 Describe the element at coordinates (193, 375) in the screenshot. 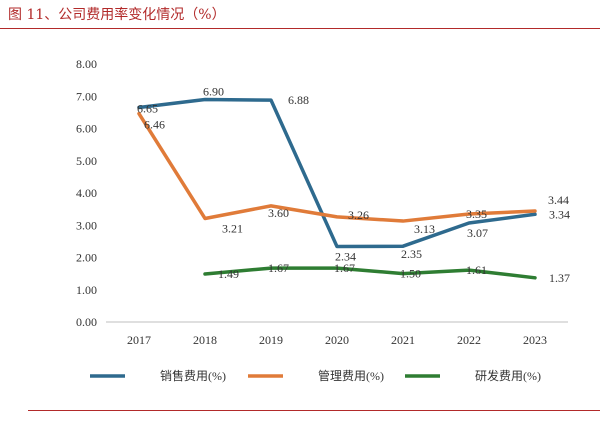

I see `legend-label: 销售费用(%)` at that location.